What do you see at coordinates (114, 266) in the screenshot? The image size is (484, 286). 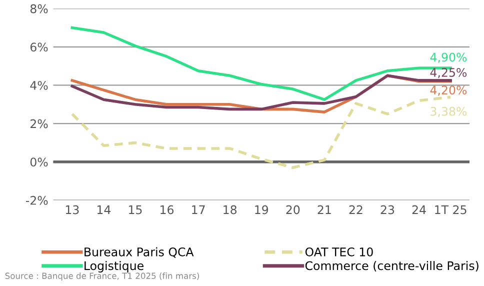 I see `legend-label: Logistique` at bounding box center [114, 266].